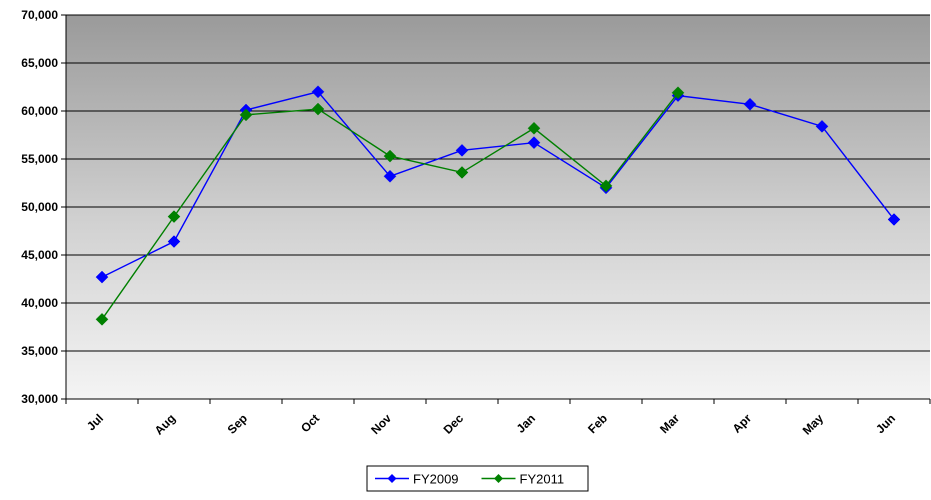 This screenshot has width=931, height=500. What do you see at coordinates (39, 15) in the screenshot?
I see `y-tick-label: 70,000` at bounding box center [39, 15].